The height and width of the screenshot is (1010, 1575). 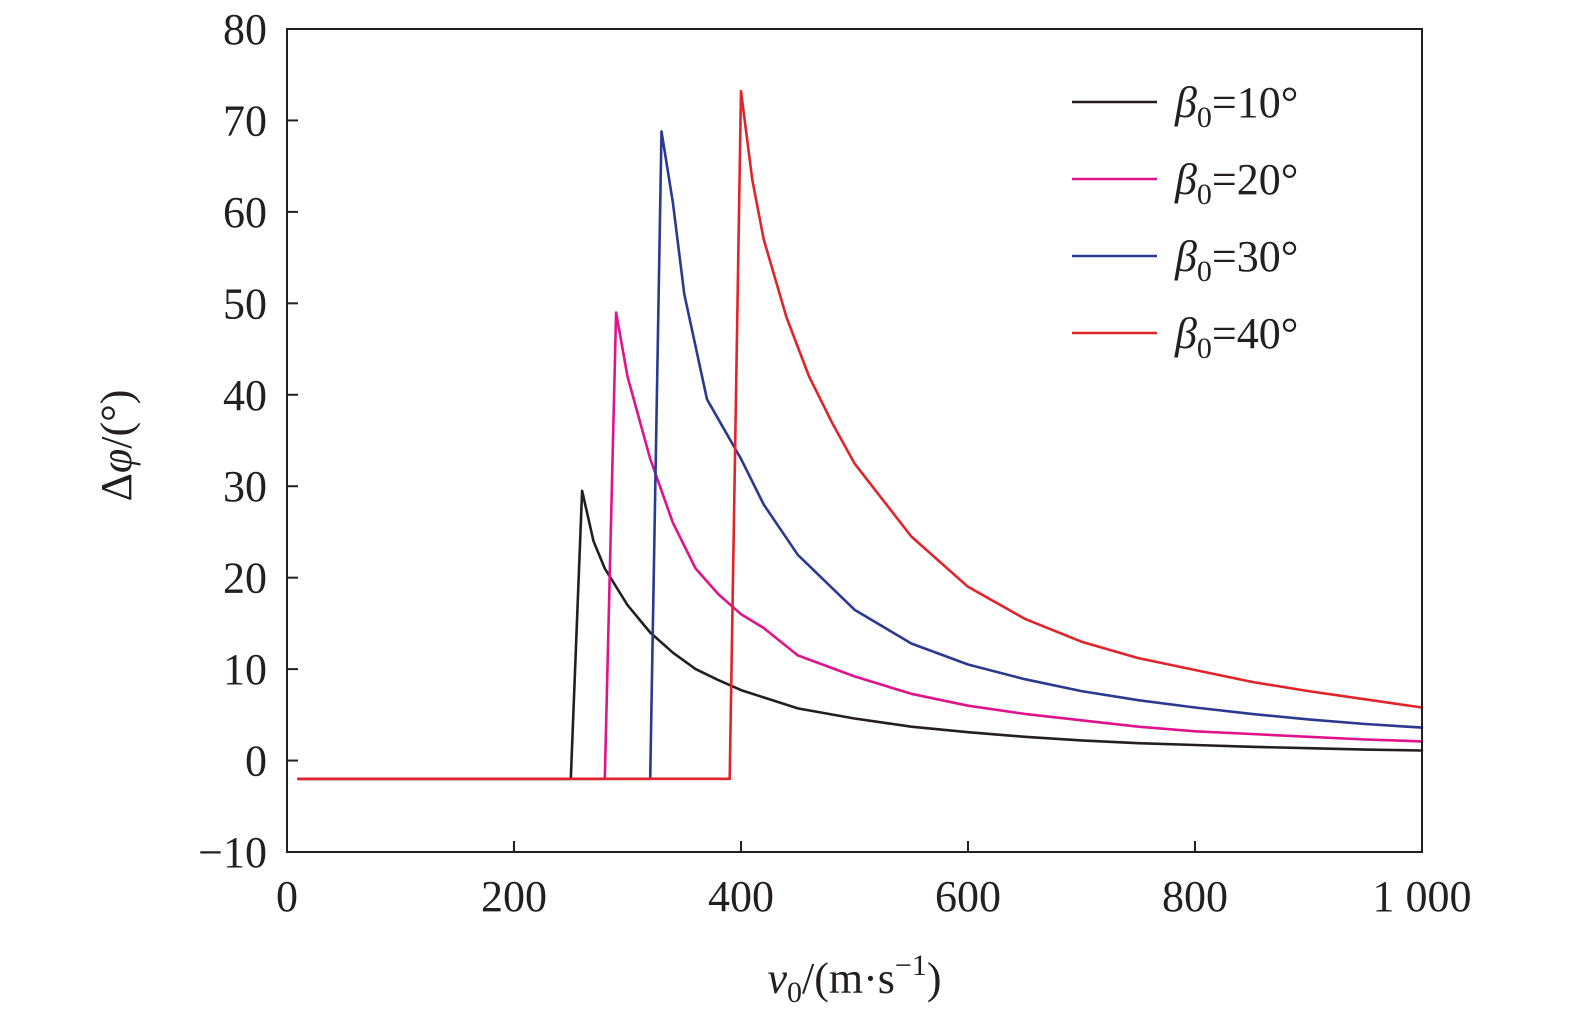 I want to click on x-axis-title-unit-open: /(m·s, so click(x=848, y=978).